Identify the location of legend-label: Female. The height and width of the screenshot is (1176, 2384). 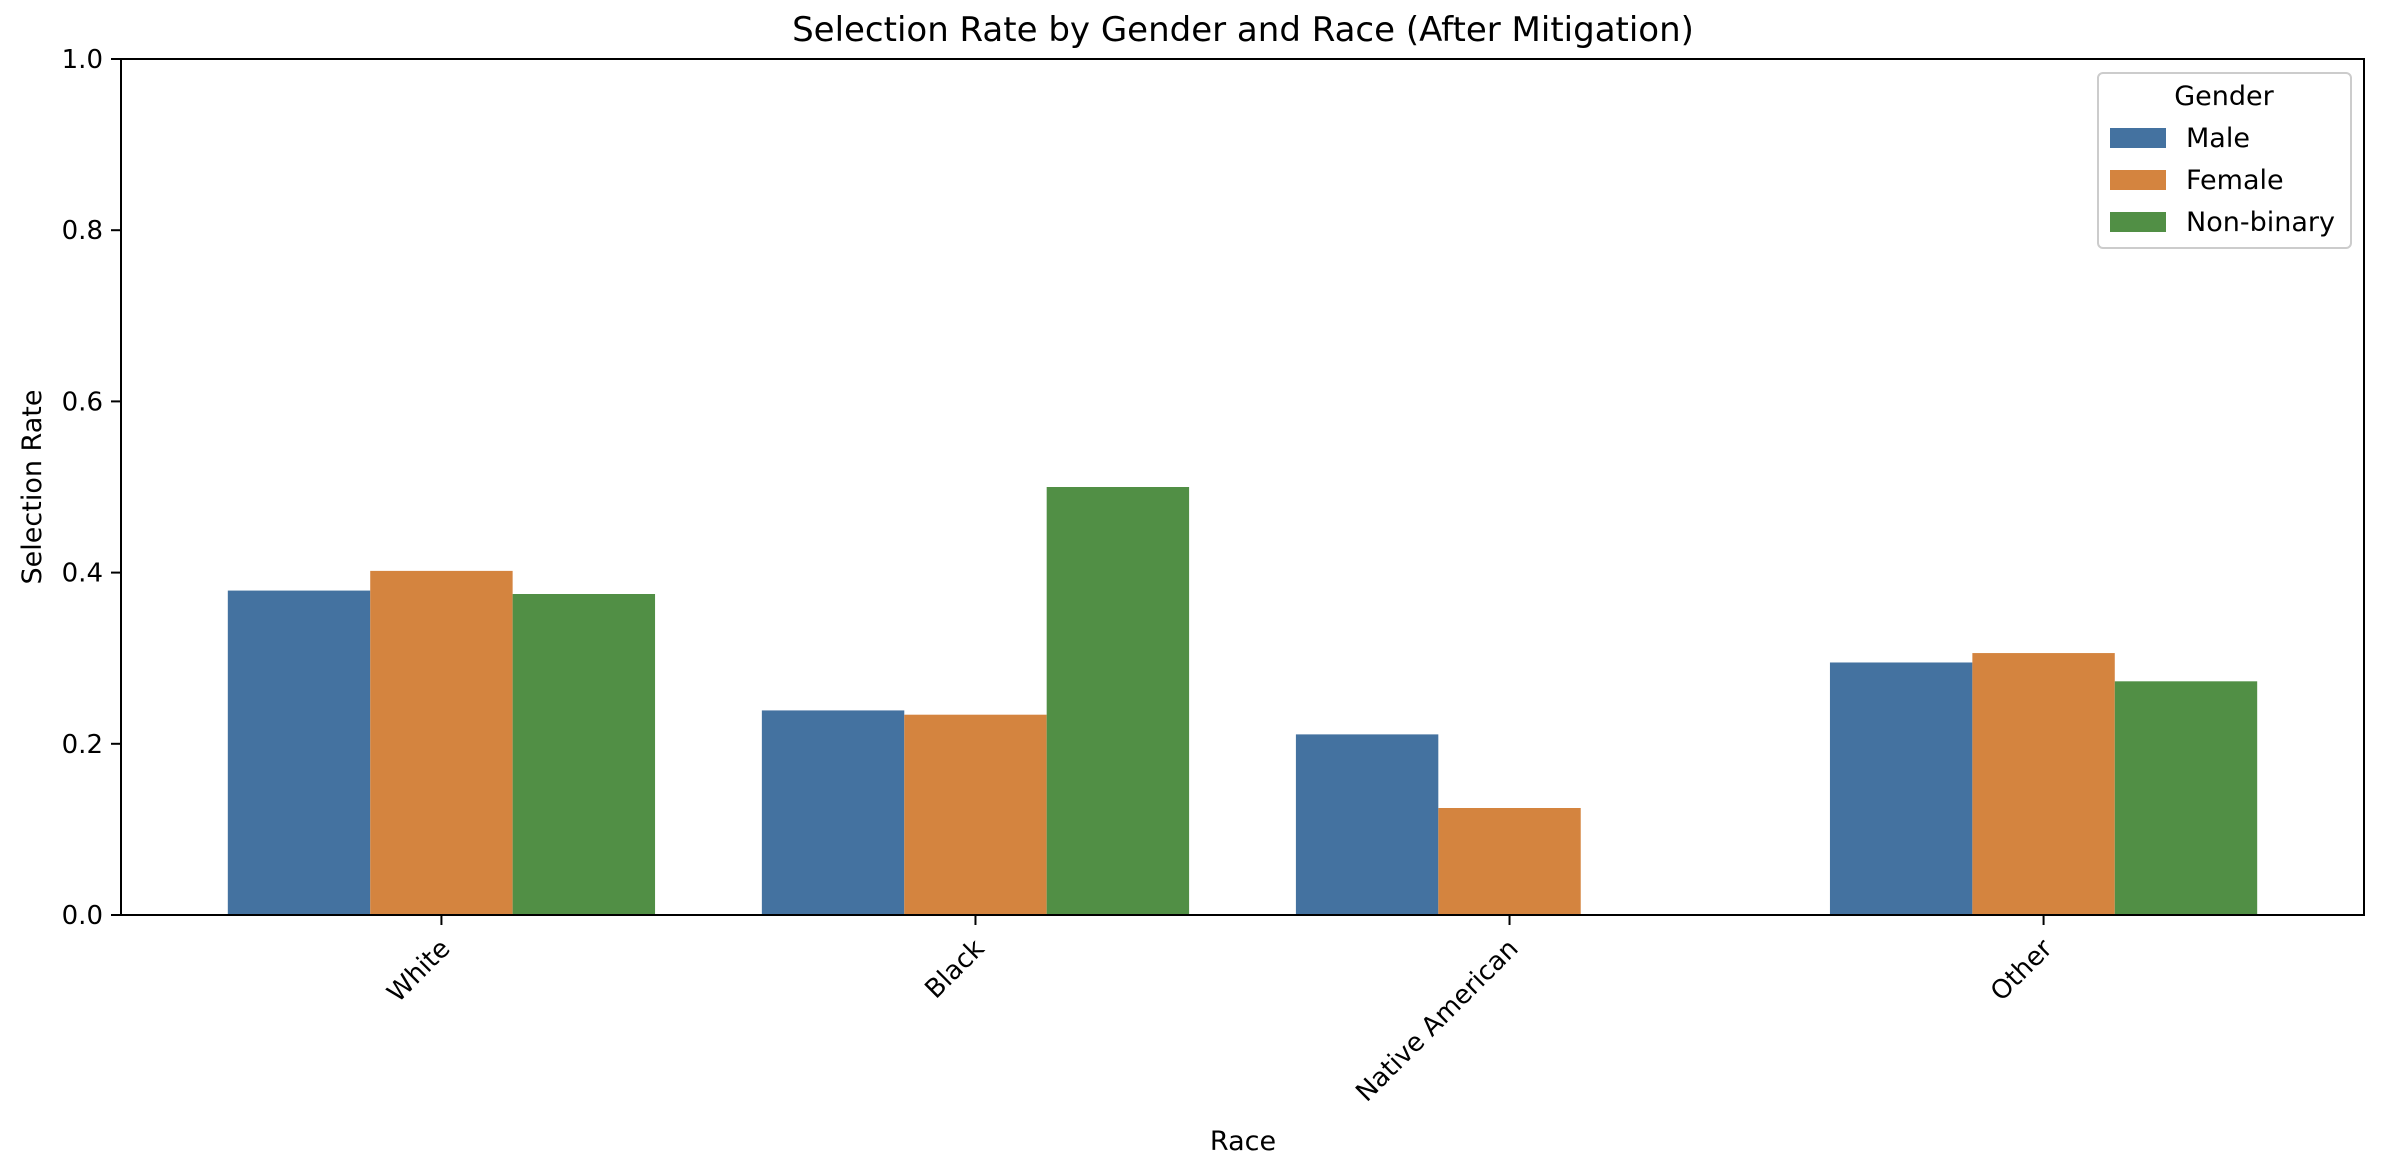
(2235, 180).